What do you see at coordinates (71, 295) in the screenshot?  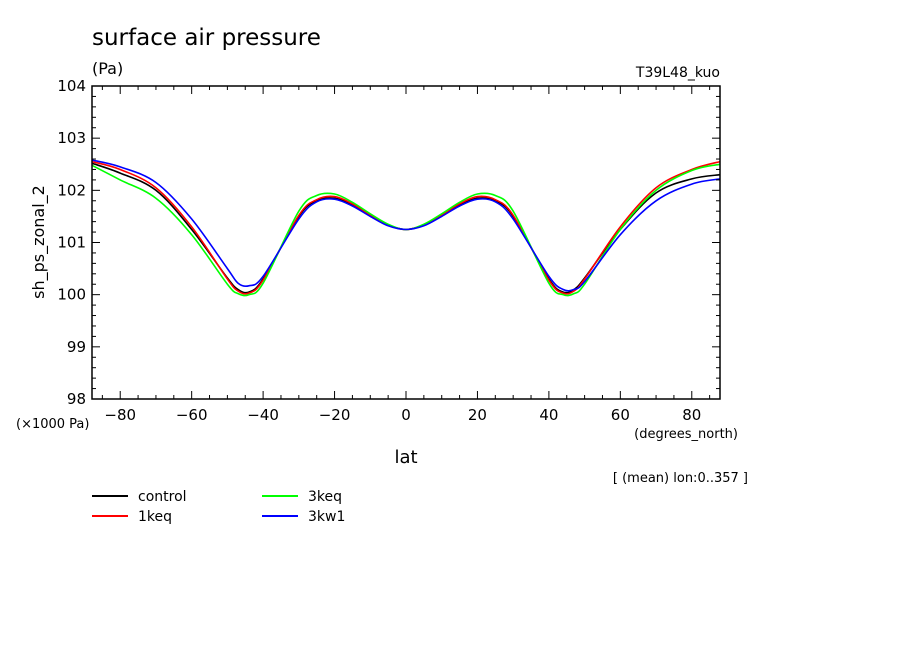 I see `y-tick-label: 100` at bounding box center [71, 295].